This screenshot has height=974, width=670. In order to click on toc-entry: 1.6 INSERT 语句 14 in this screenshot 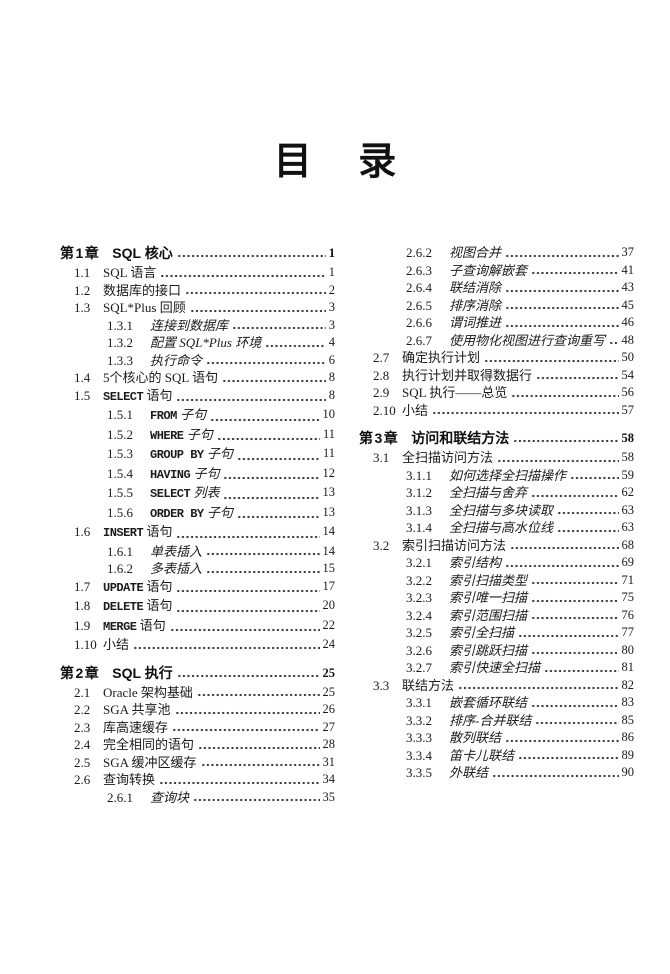, I will do `click(197, 533)`.